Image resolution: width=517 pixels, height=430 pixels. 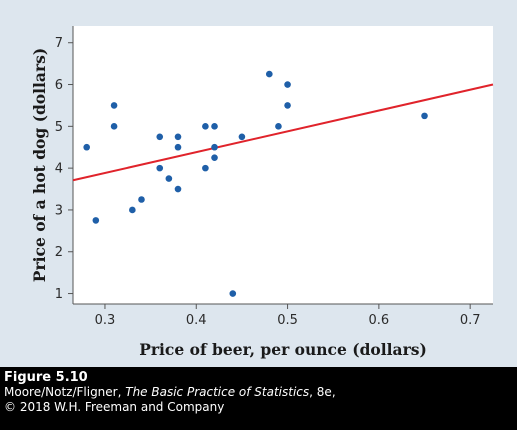 What do you see at coordinates (196, 320) in the screenshot?
I see `x-tick-label: 0.4` at bounding box center [196, 320].